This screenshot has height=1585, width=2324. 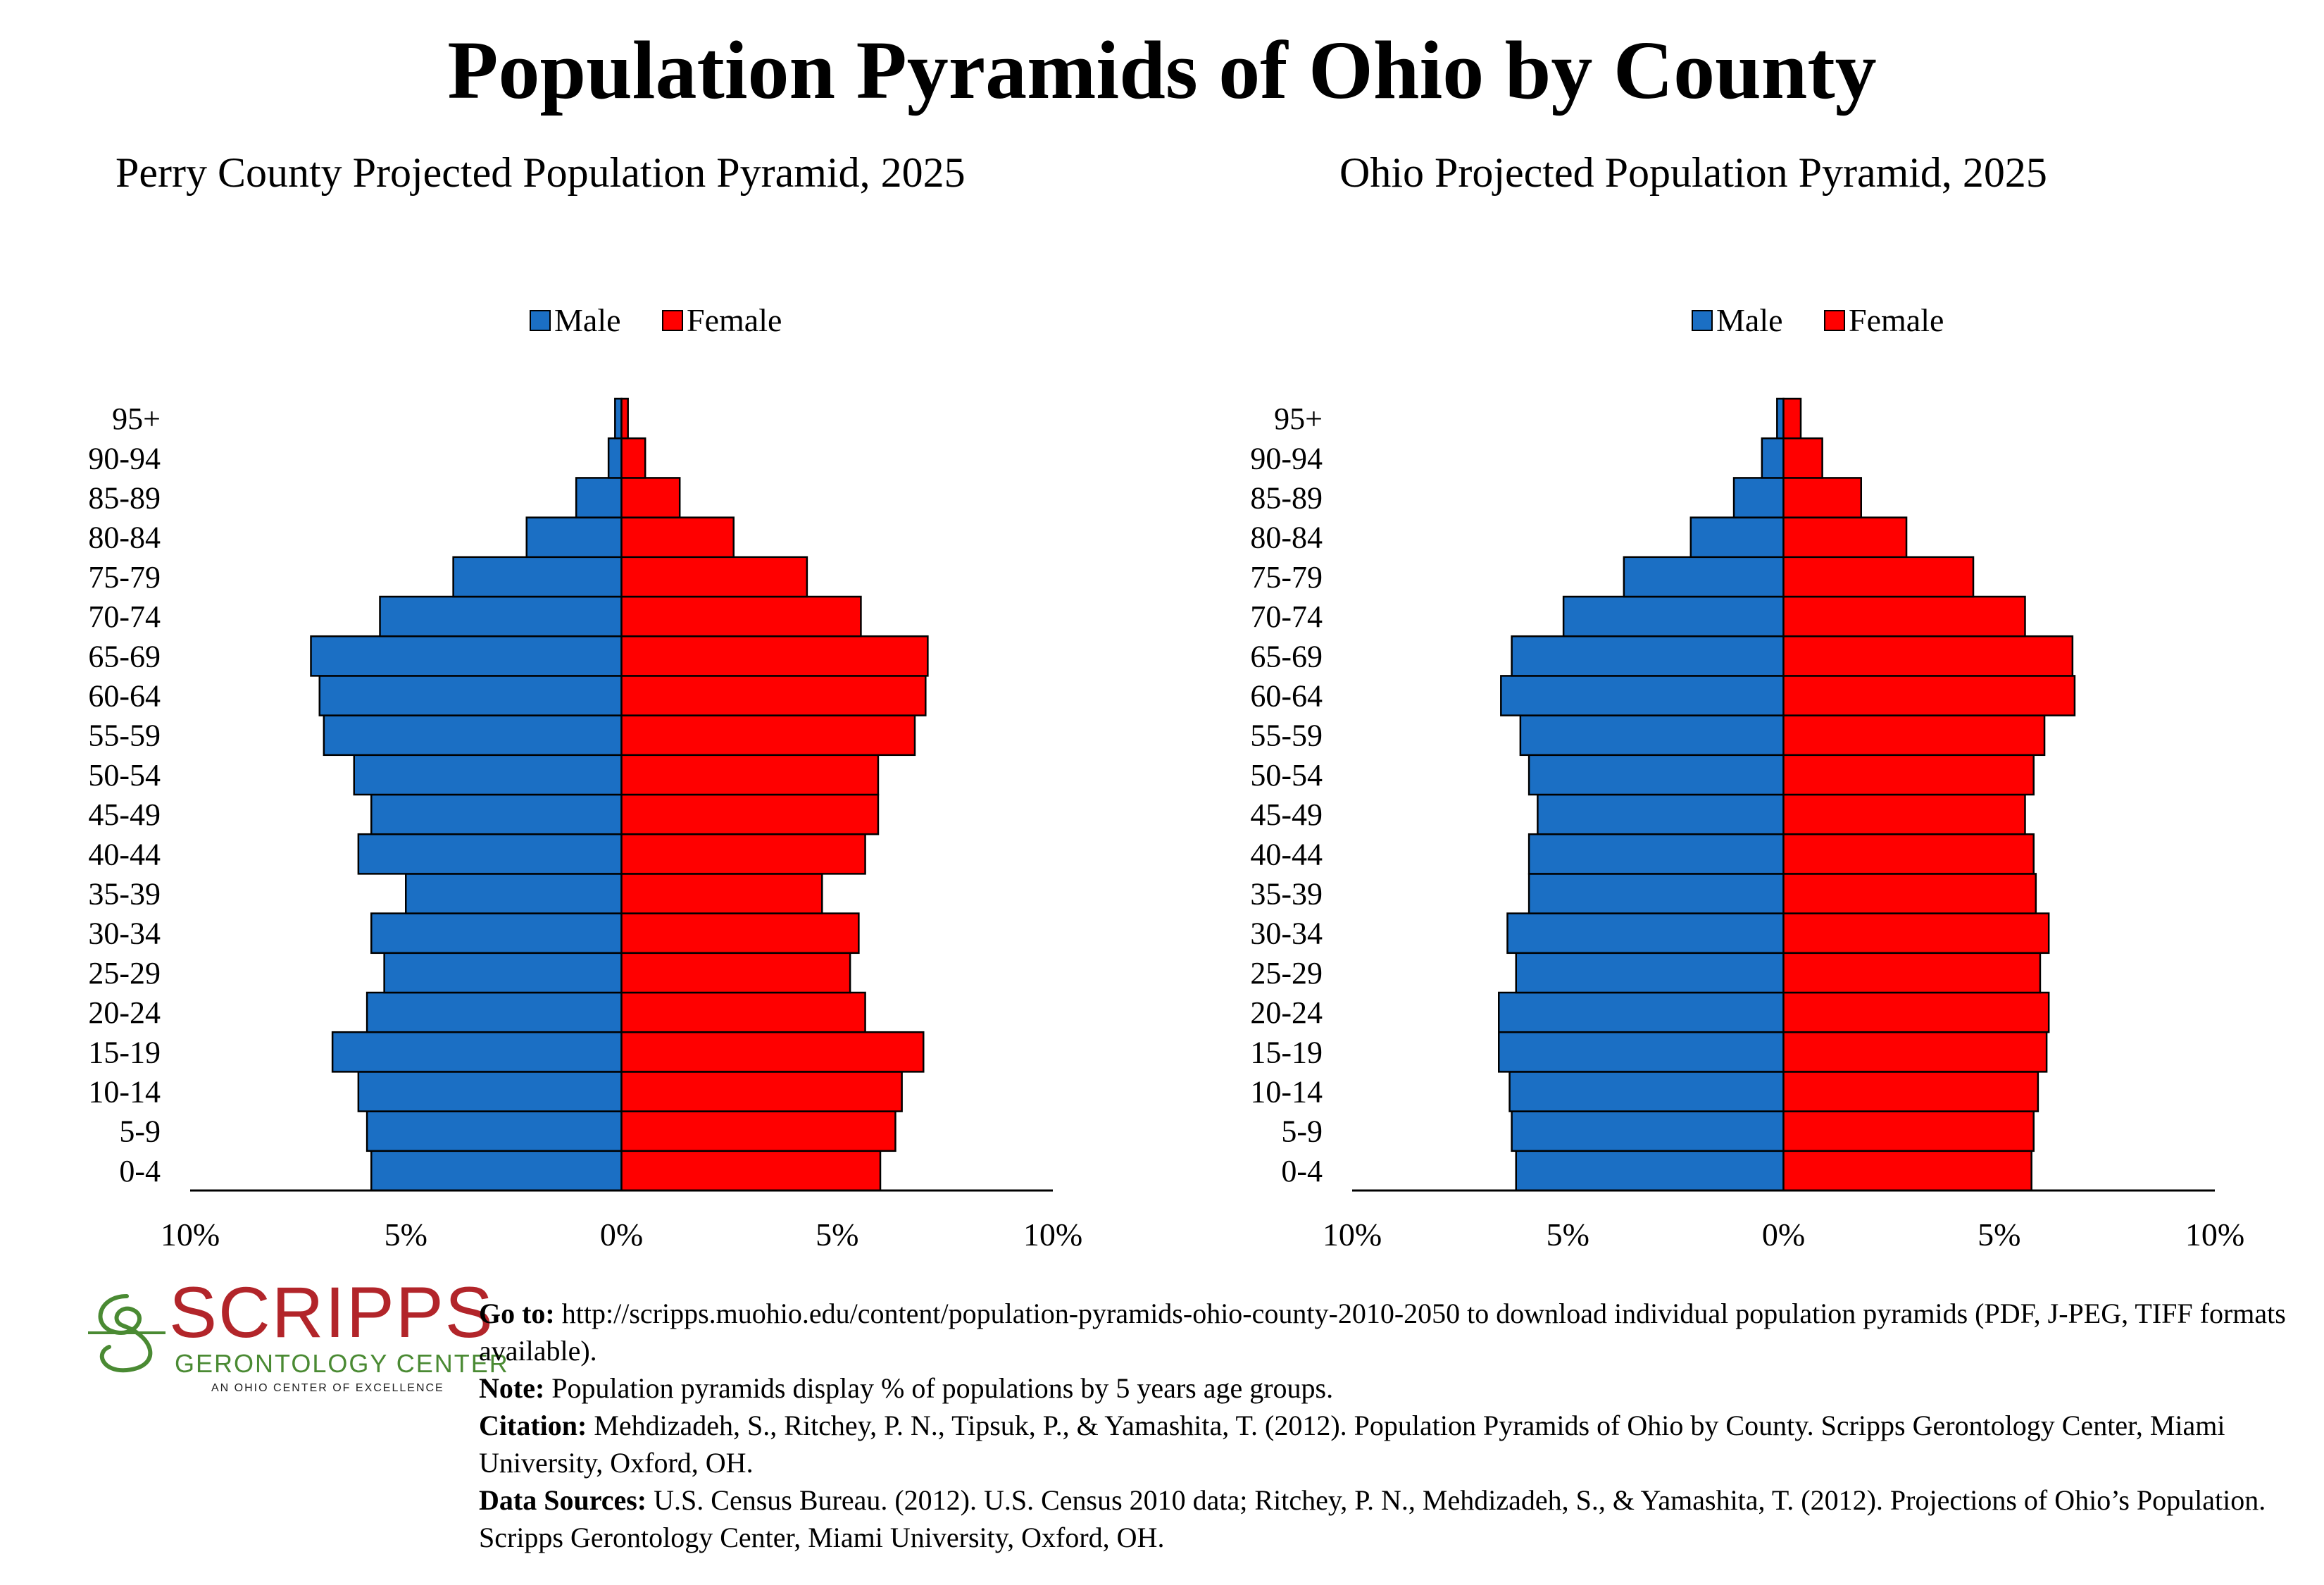 I want to click on ohio-age-label: 95+, so click(x=1298, y=419).